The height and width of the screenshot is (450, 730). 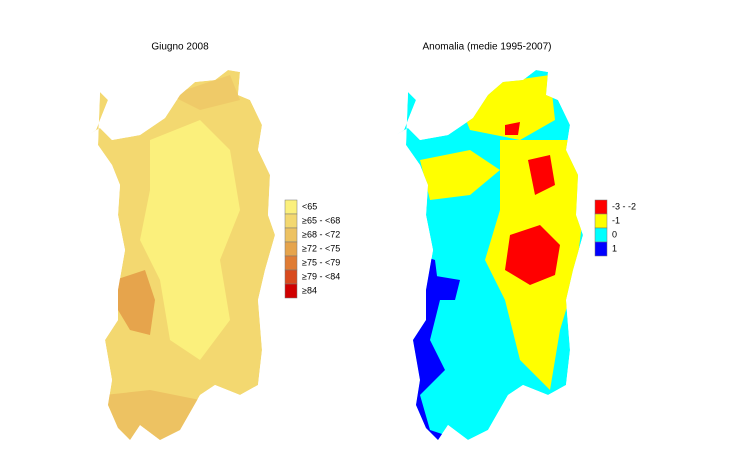 What do you see at coordinates (615, 228) in the screenshot?
I see `legend: -3 - -2 -1 0 1` at bounding box center [615, 228].